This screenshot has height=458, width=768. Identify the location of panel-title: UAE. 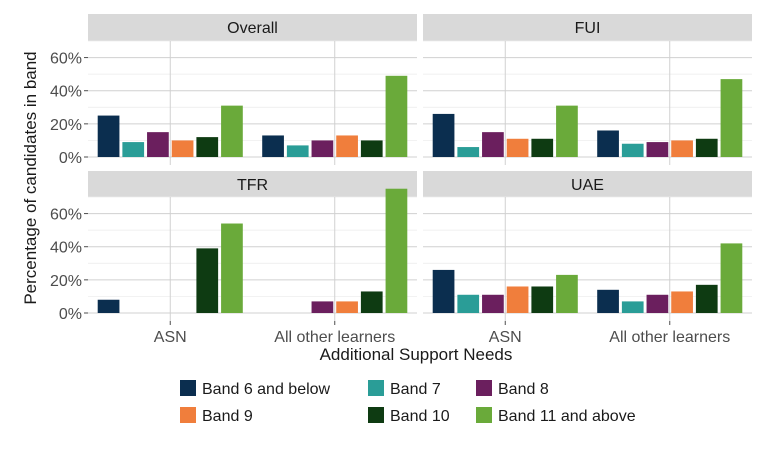
(587, 185).